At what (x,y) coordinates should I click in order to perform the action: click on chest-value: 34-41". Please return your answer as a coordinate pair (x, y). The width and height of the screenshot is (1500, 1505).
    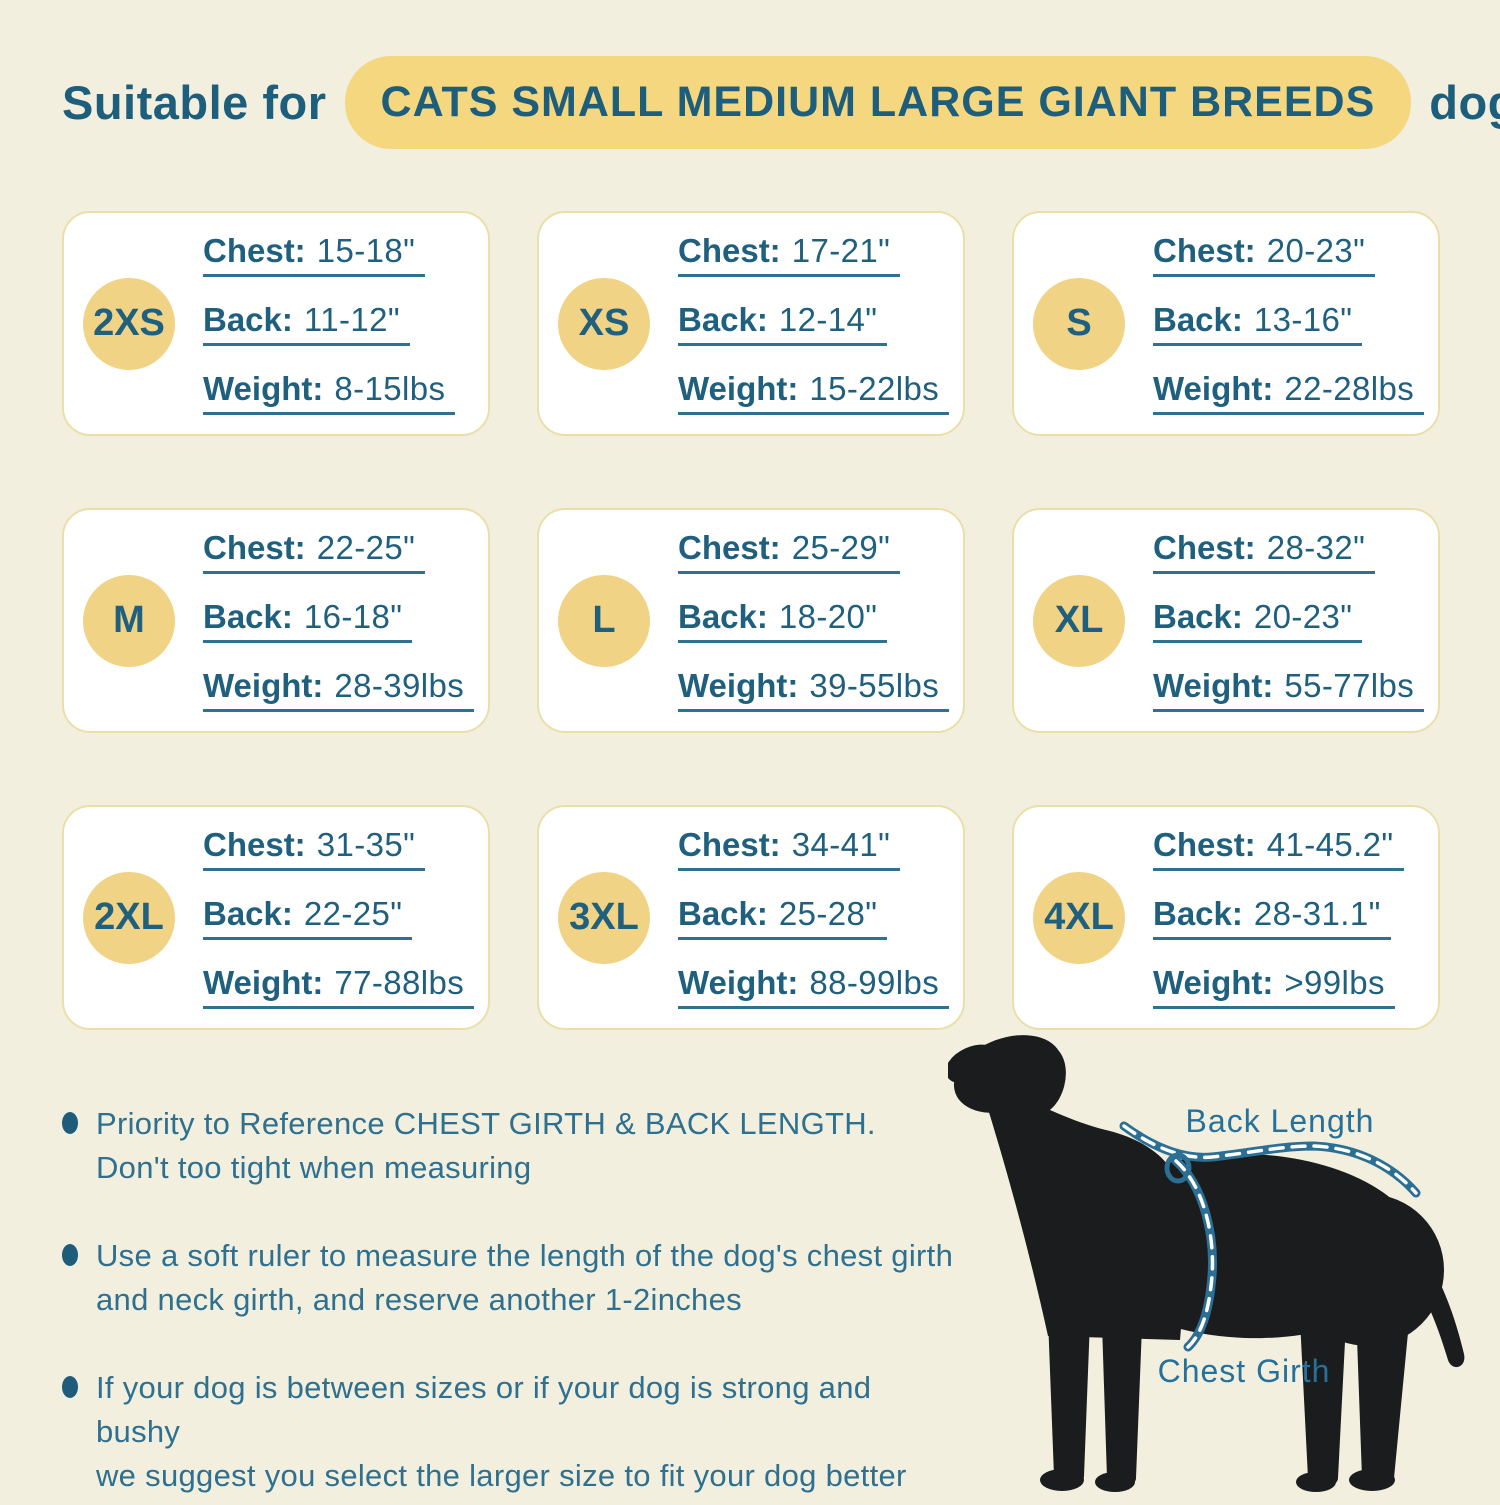
    Looking at the image, I should click on (841, 844).